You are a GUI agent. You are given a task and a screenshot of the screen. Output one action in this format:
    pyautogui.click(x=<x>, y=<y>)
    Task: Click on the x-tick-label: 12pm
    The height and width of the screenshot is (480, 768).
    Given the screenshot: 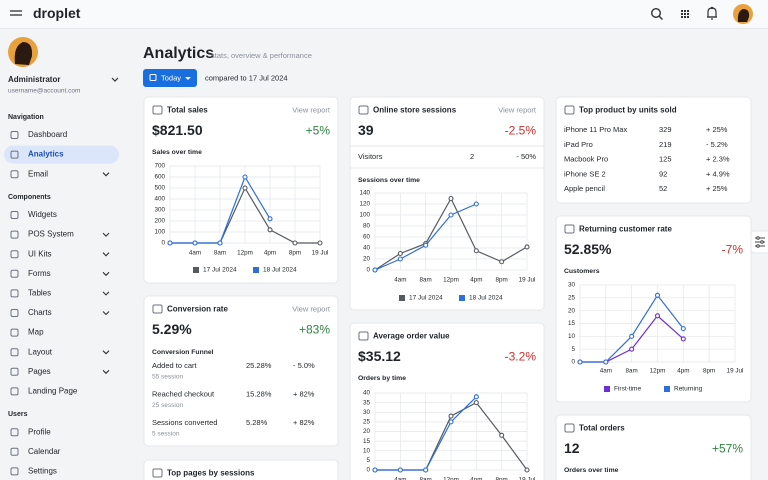 What is the action you would take?
    pyautogui.click(x=451, y=280)
    